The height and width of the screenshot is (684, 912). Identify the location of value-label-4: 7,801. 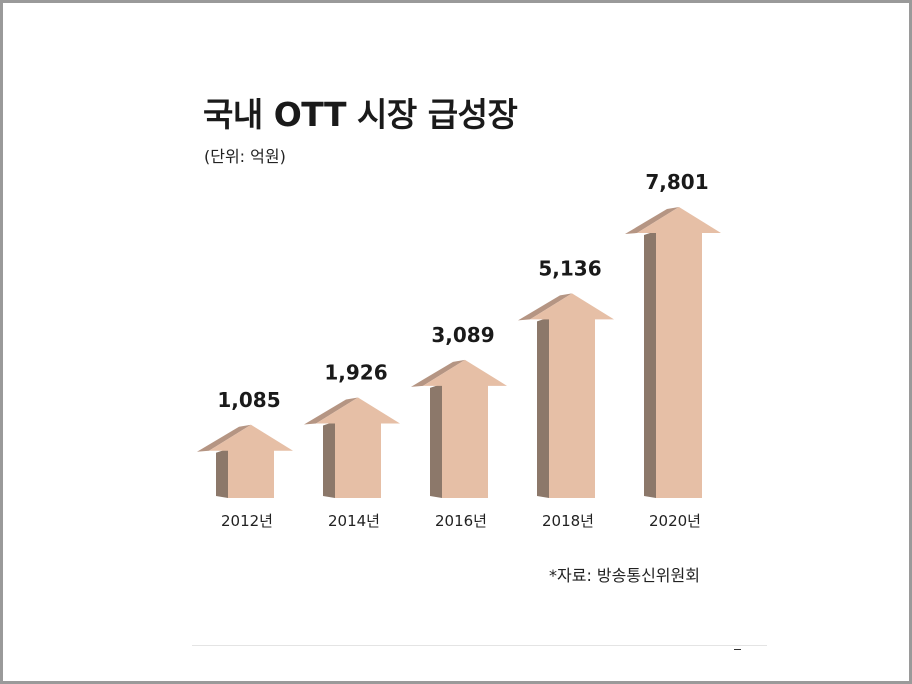
(676, 182).